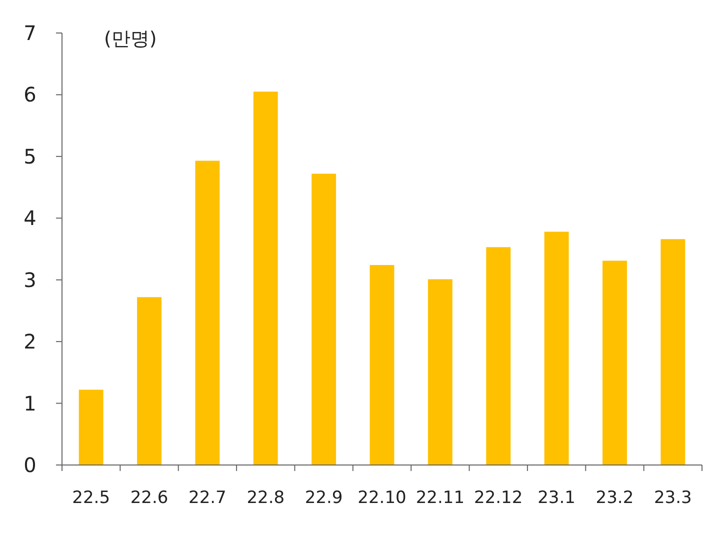 This screenshot has width=713, height=534. I want to click on y-tick-label: 1, so click(30, 403).